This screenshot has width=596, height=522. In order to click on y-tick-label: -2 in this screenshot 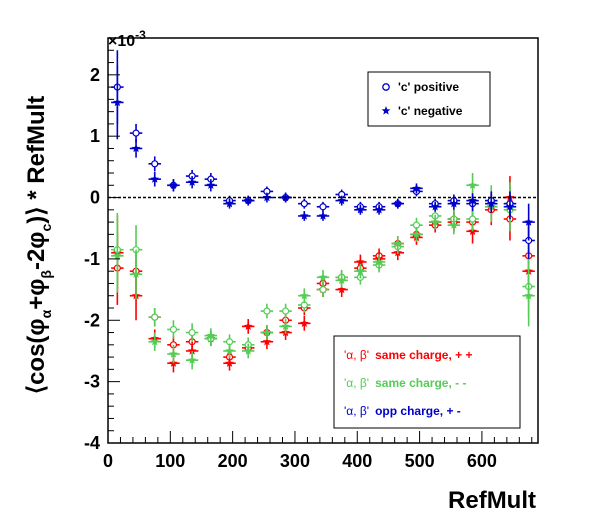, I will do `click(92, 320)`.